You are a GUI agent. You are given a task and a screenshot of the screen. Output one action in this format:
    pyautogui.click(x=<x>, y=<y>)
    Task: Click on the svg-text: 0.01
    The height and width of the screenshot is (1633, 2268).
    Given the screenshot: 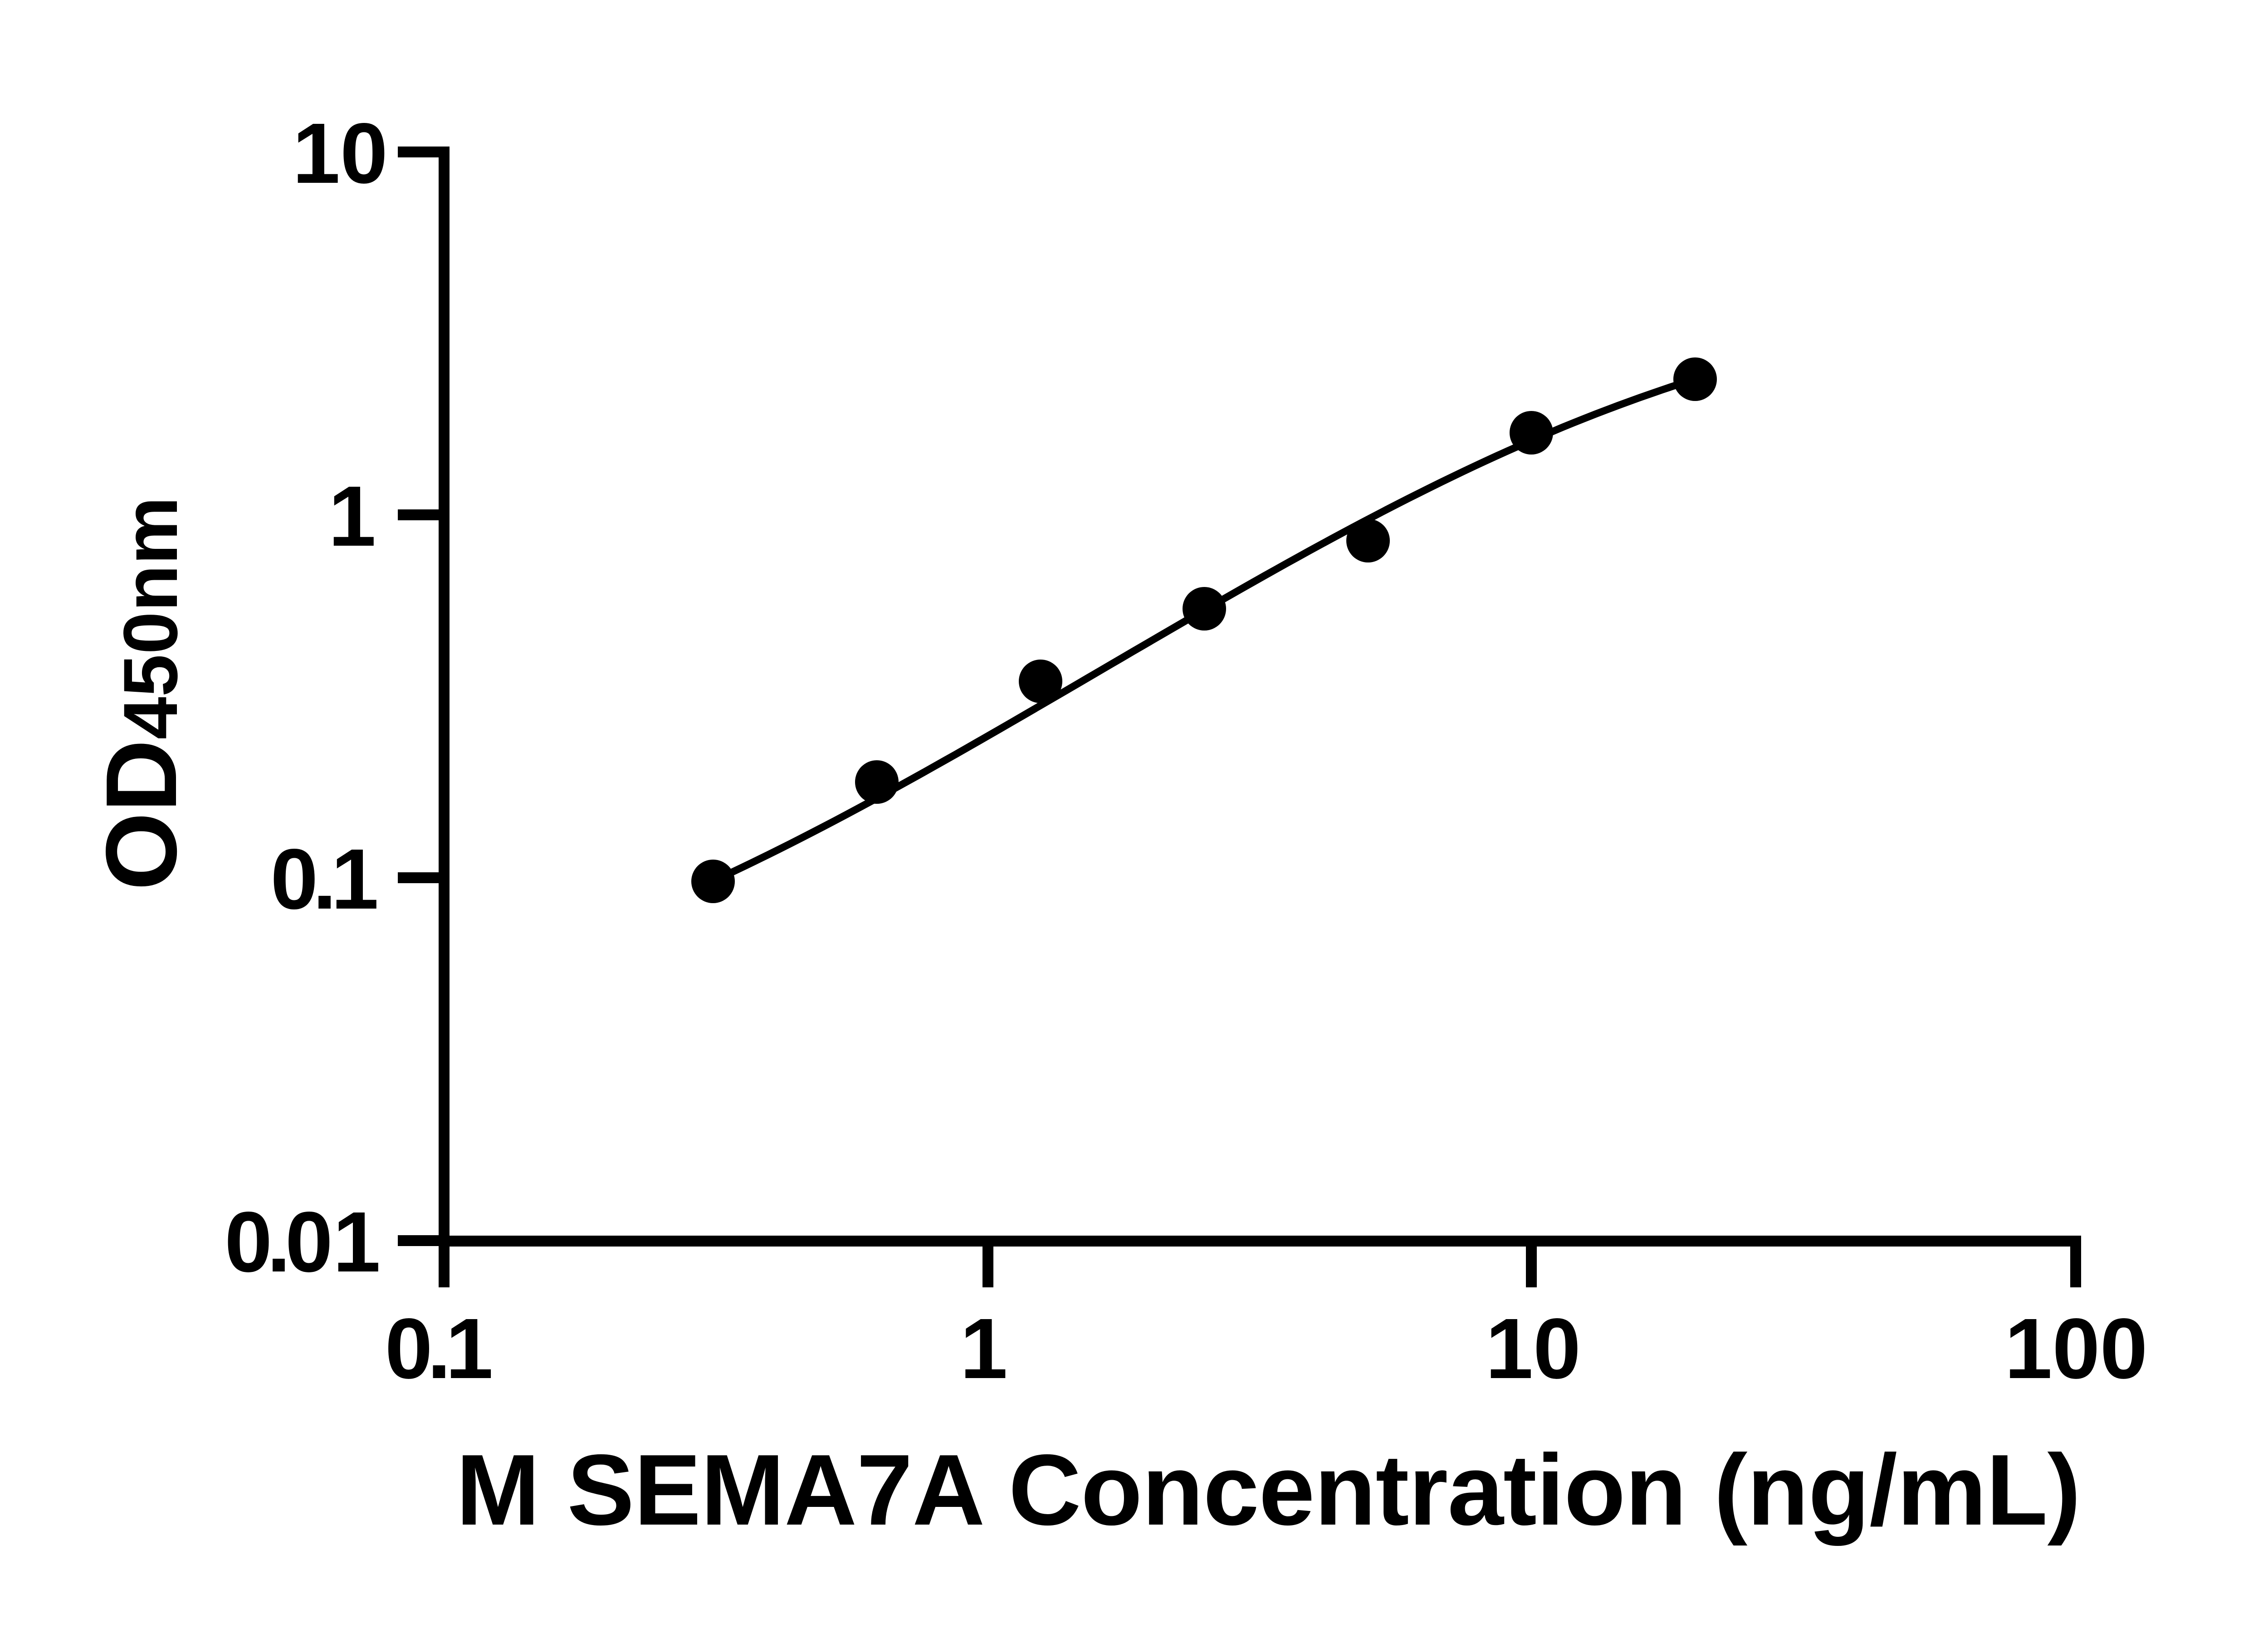 What is the action you would take?
    pyautogui.click(x=303, y=1242)
    